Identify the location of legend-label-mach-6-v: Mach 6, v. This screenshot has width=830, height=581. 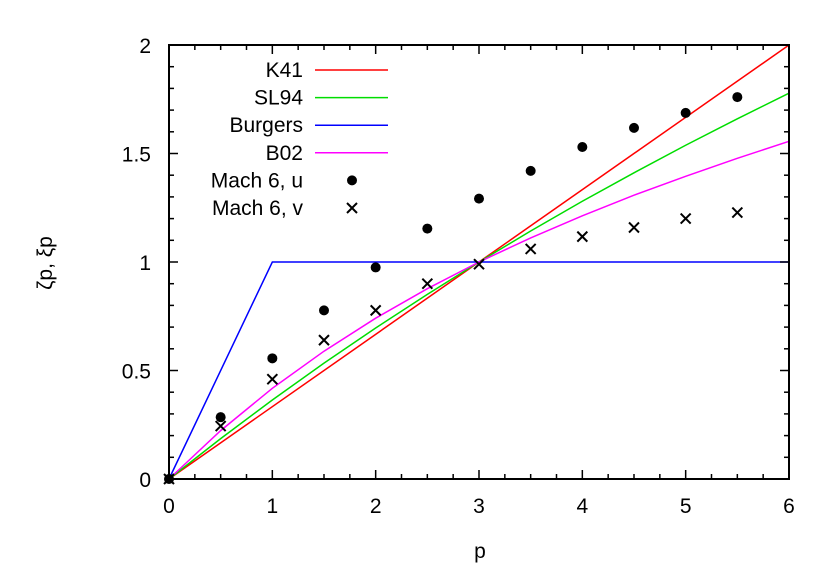
(258, 208).